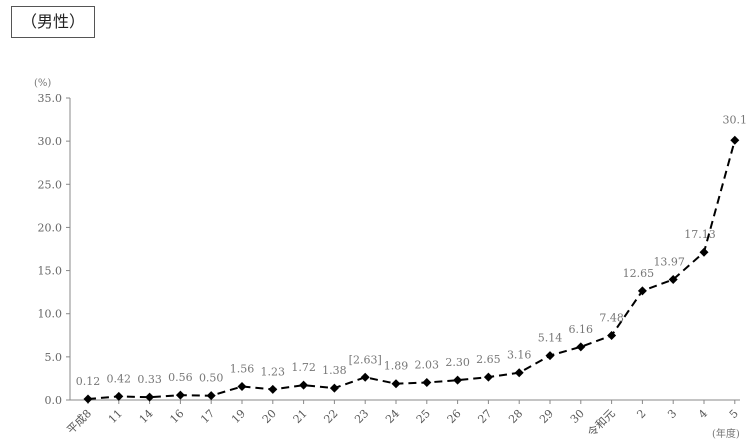 The image size is (752, 446). What do you see at coordinates (672, 414) in the screenshot?
I see `x-tick-label: 3` at bounding box center [672, 414].